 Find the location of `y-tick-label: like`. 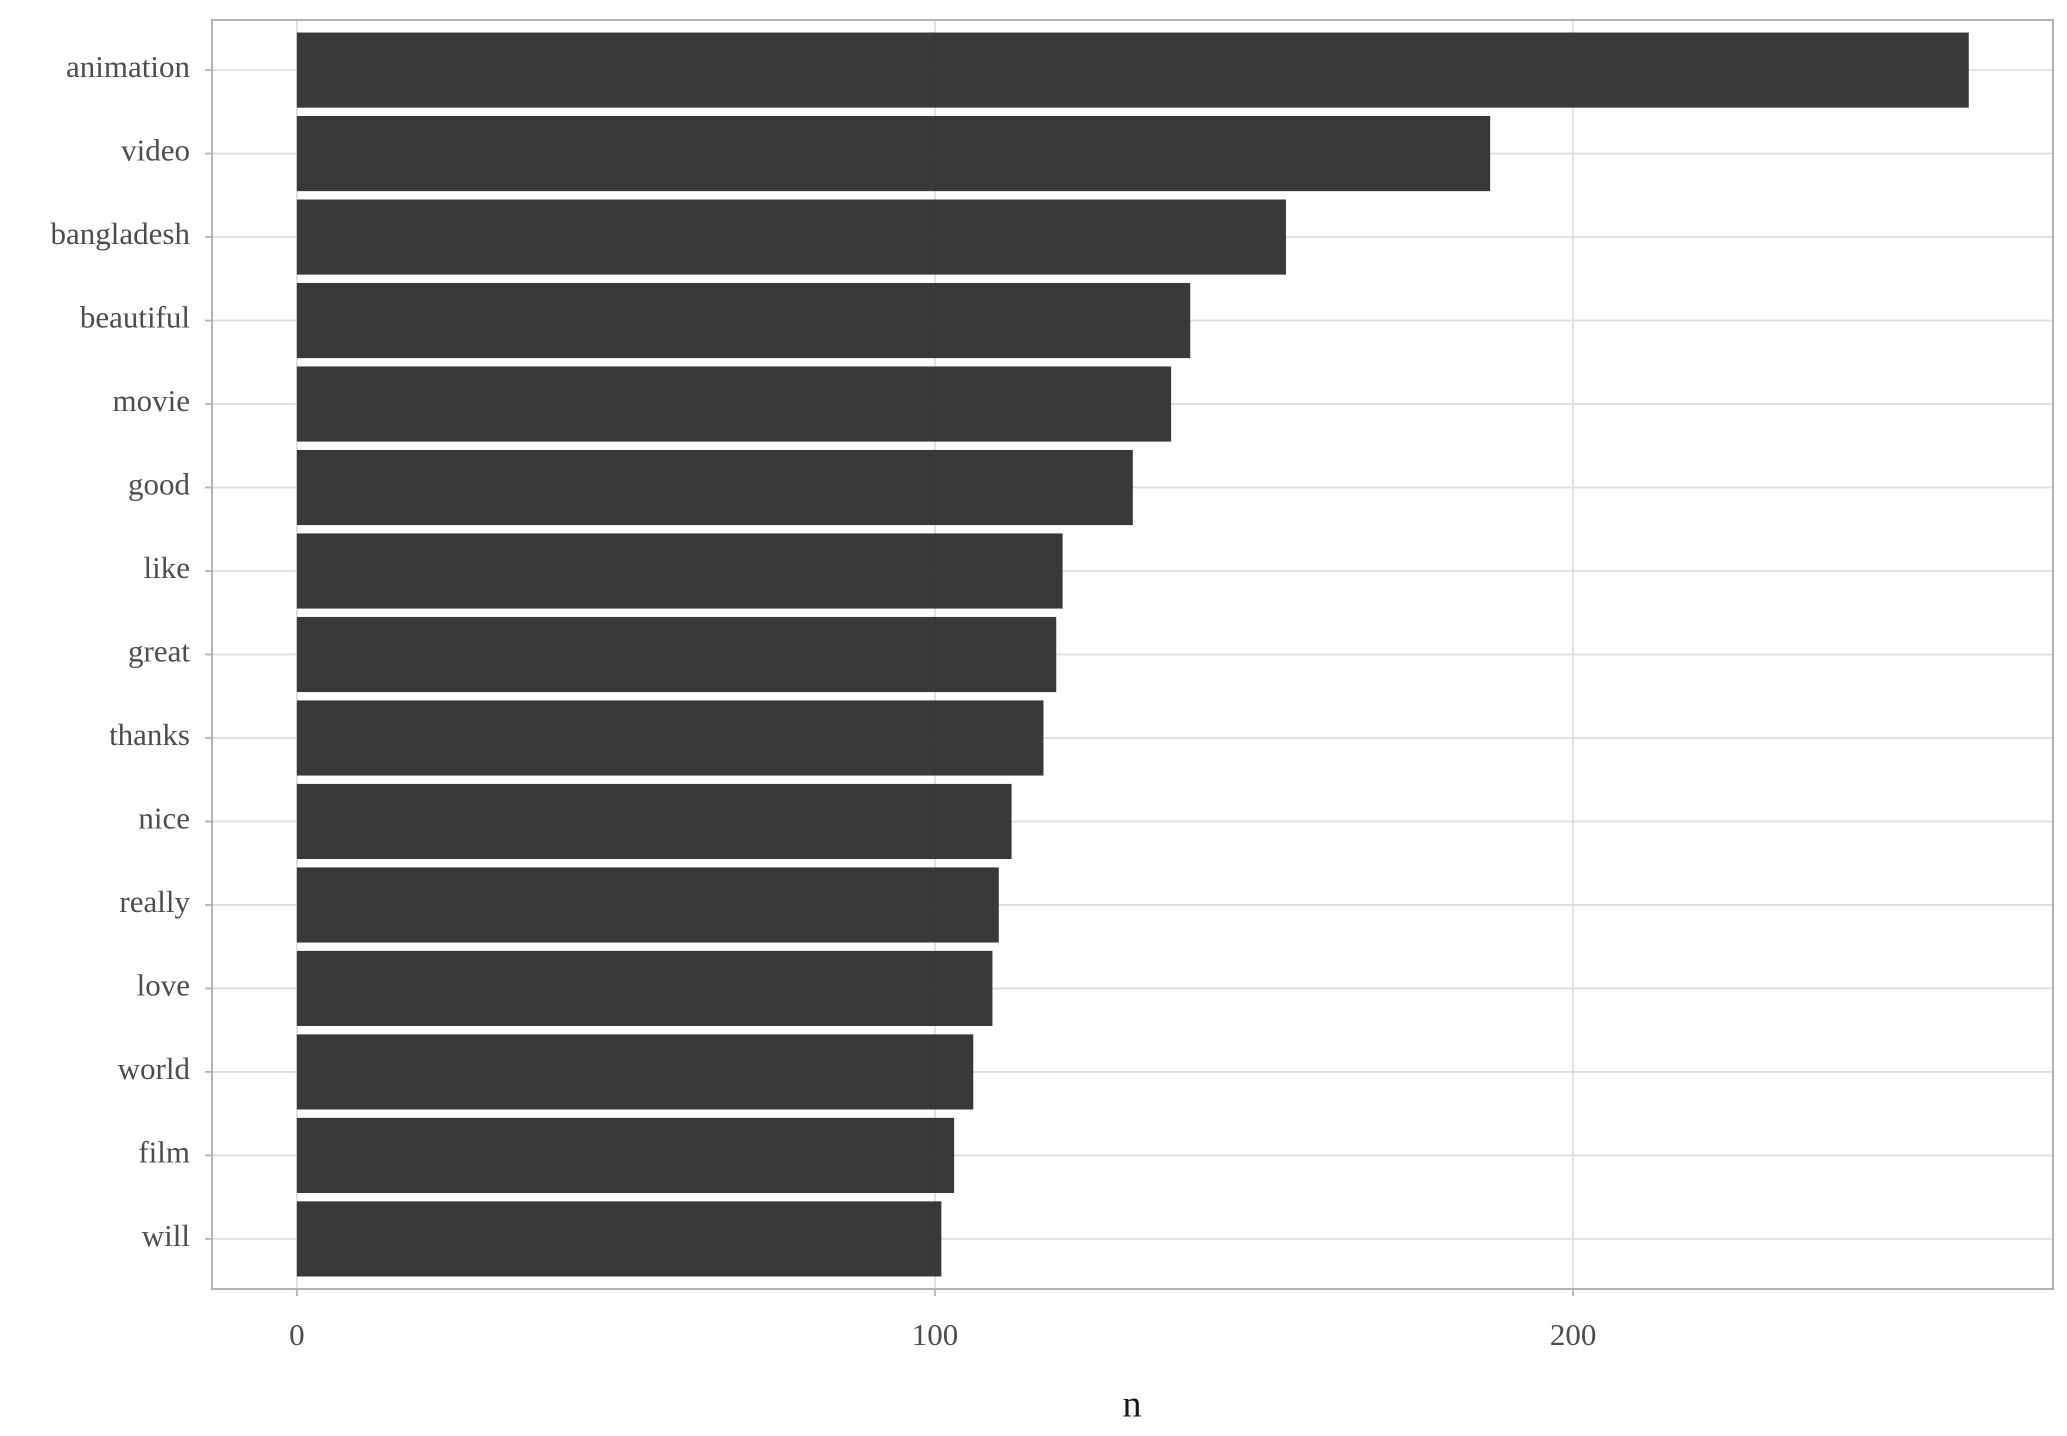

y-tick-label: like is located at coordinates (167, 567).